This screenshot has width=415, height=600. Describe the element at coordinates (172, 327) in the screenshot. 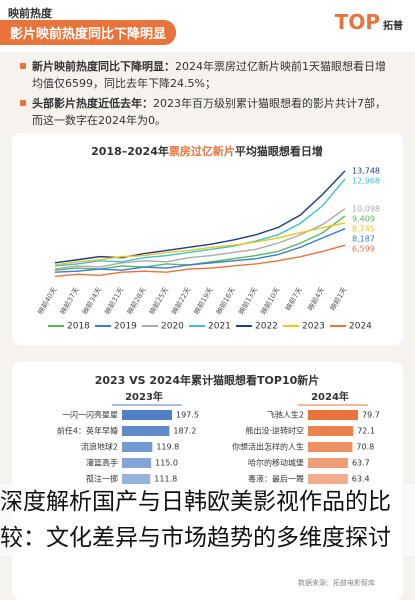

I see `legend-label: 2020` at that location.